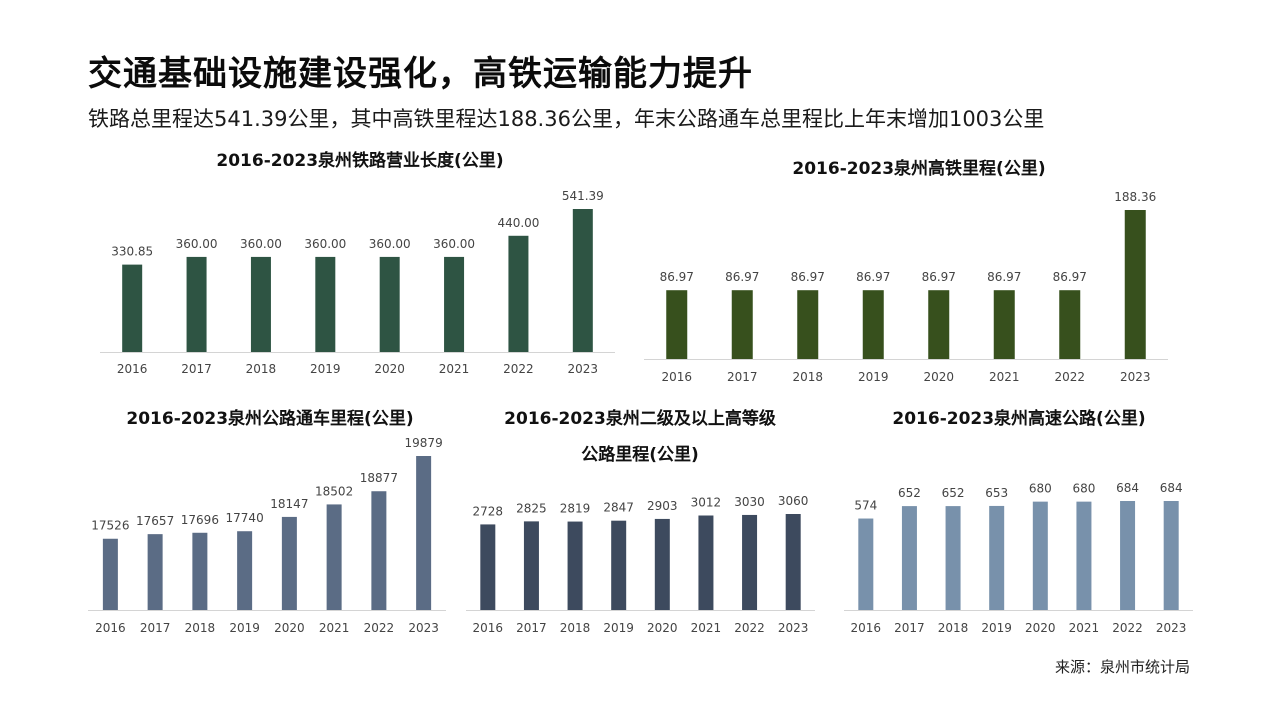 The height and width of the screenshot is (720, 1280). What do you see at coordinates (325, 369) in the screenshot?
I see `railway-tick-label-2019: 2019` at bounding box center [325, 369].